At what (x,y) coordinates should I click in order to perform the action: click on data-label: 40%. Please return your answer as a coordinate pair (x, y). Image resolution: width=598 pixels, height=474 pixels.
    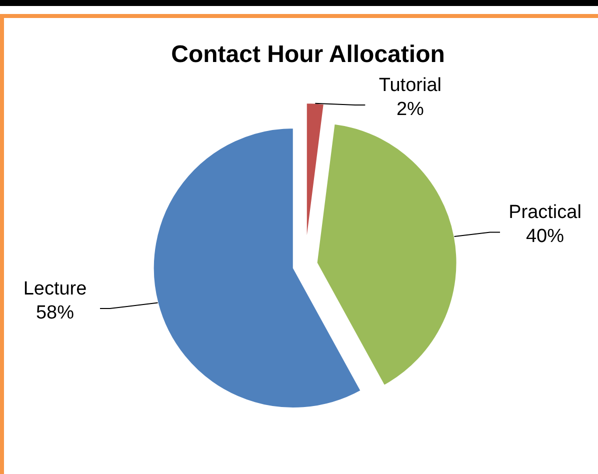
    Looking at the image, I should click on (545, 237).